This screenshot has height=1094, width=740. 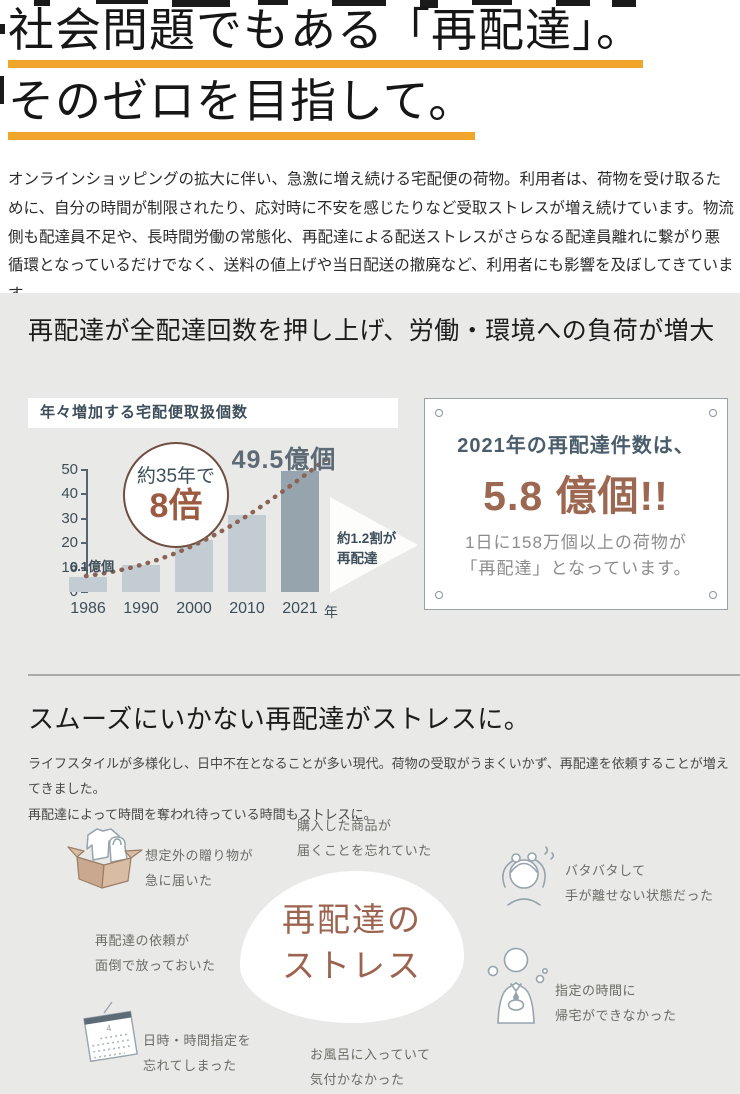 I want to click on y-tick-label: 10, so click(x=69, y=567).